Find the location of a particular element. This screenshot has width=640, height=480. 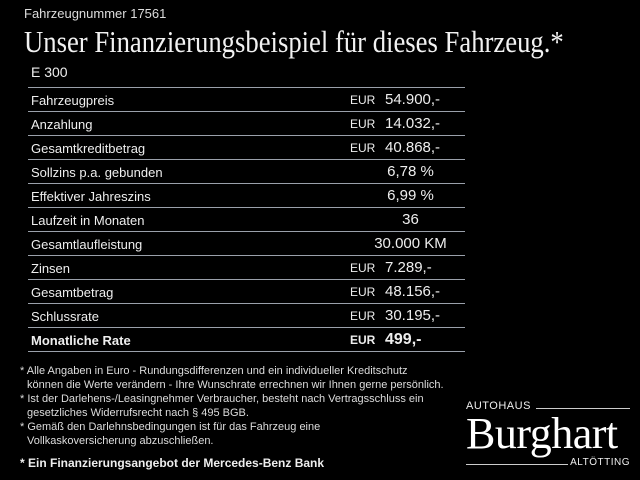

row-value: 30.000 KM is located at coordinates (410, 243).